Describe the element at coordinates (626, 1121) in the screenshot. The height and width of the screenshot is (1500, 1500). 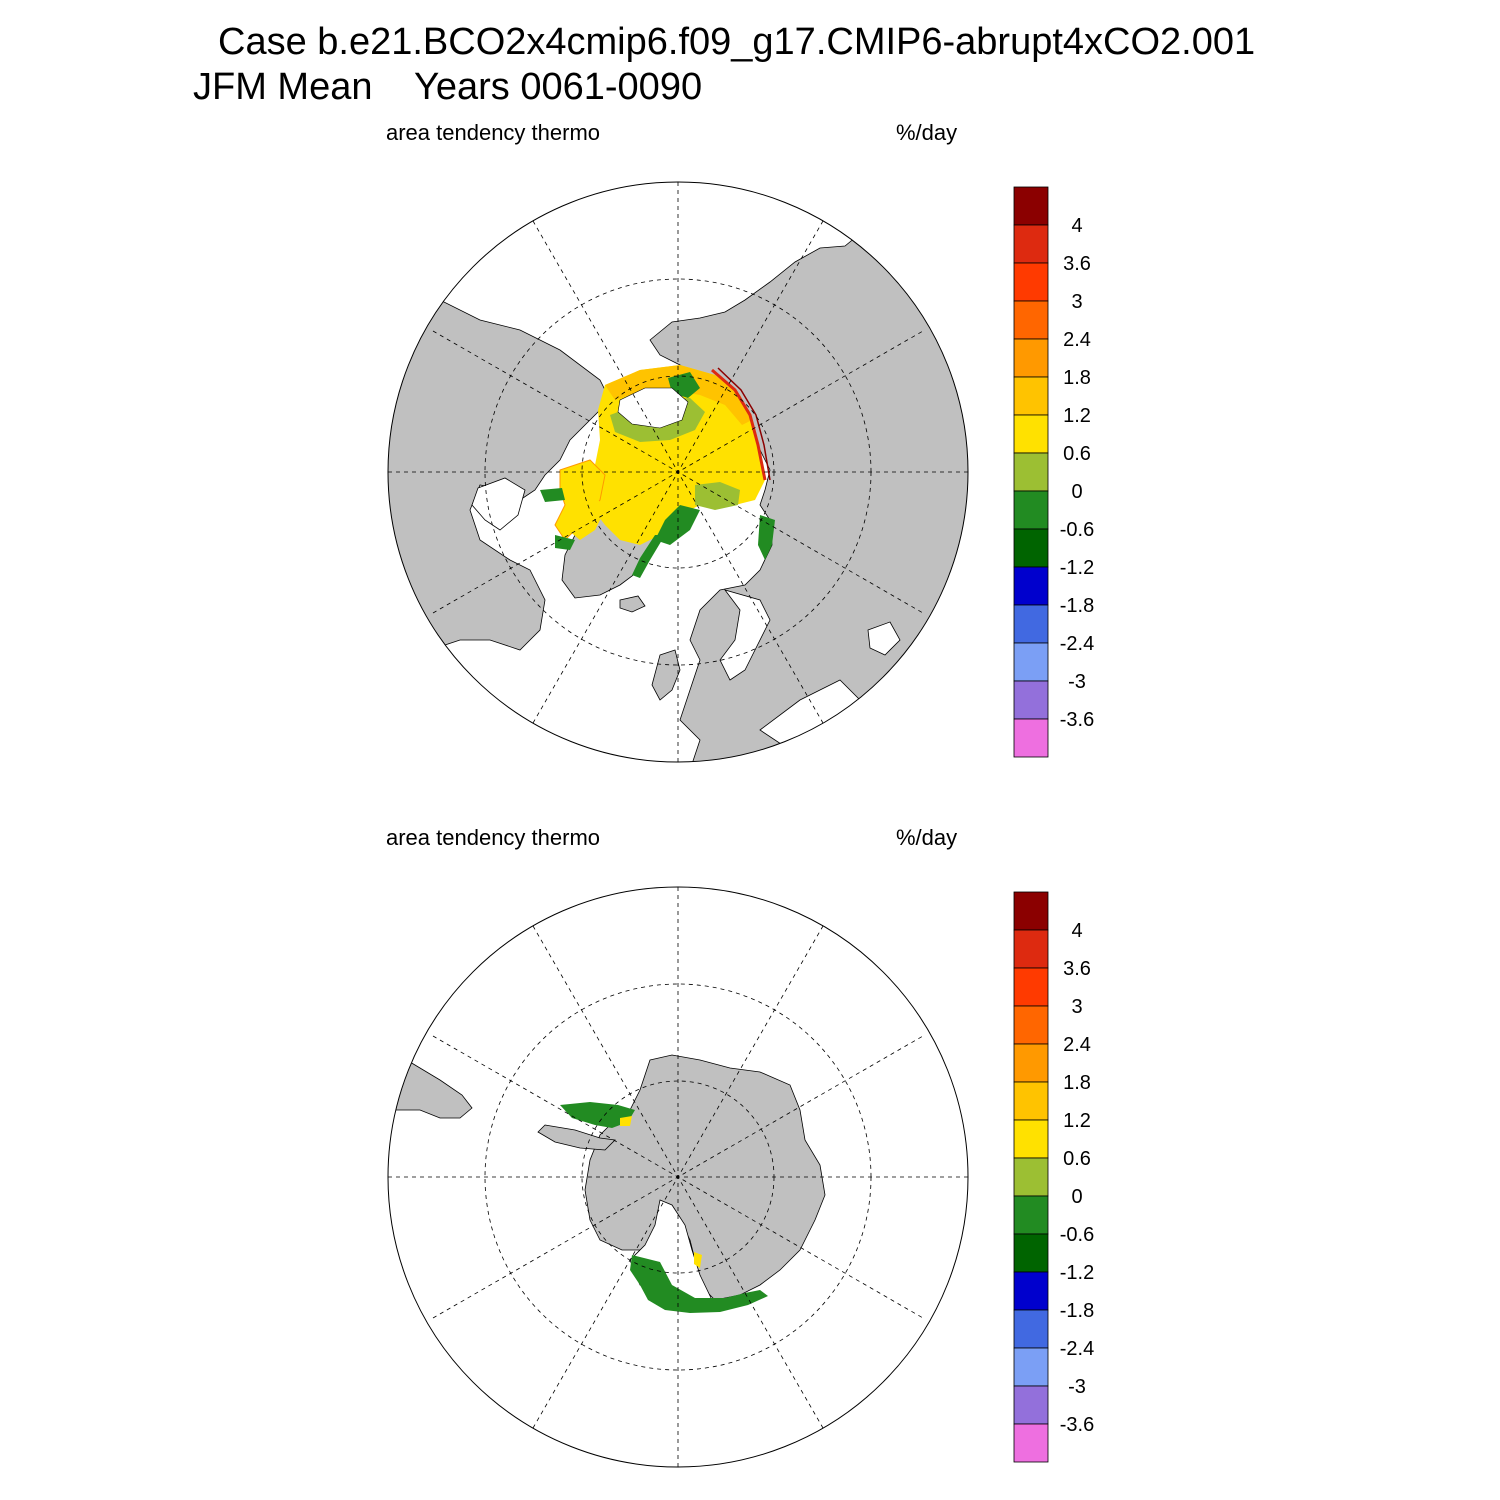
I see `south-ice-weddell-yellow` at that location.